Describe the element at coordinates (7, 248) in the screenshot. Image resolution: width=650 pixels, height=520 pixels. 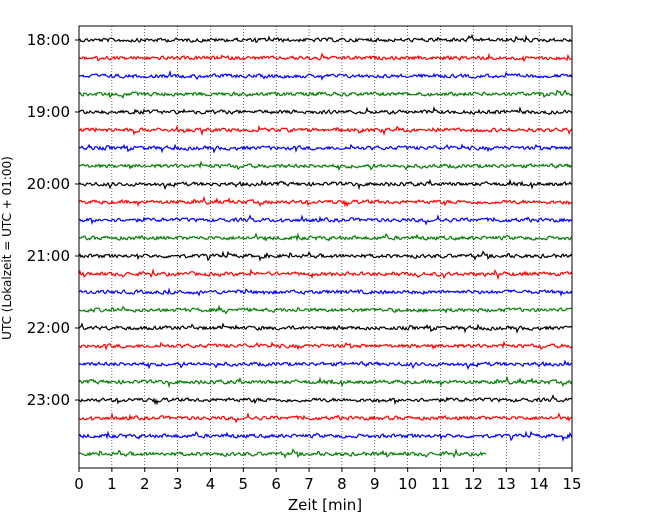
I see `y-axis-label: UTC (Lokalzeit = UTC + 01:00)` at that location.